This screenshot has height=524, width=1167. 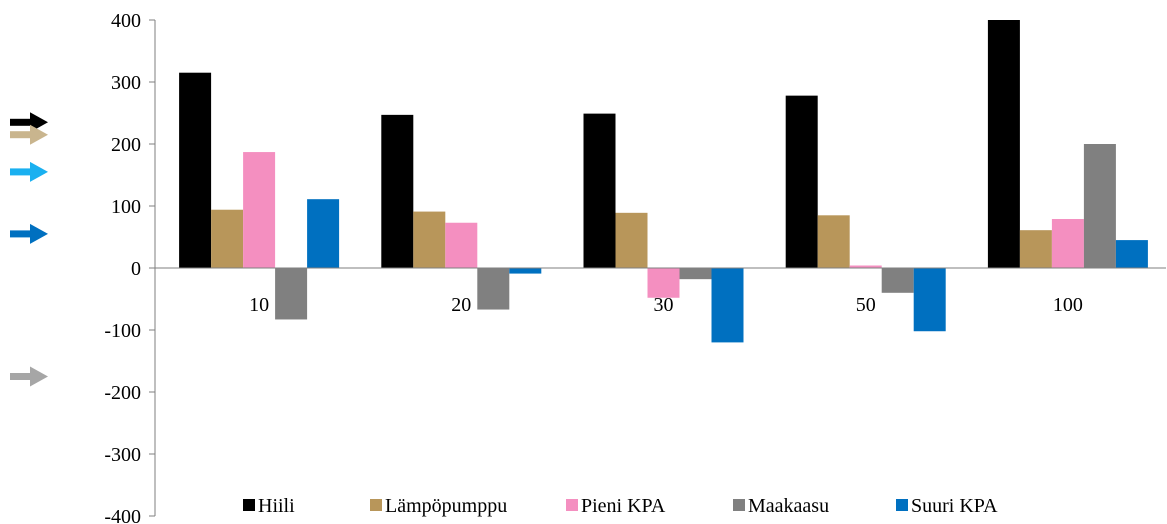 I want to click on category-labels: 10 20 30 50 100, so click(x=666, y=305).